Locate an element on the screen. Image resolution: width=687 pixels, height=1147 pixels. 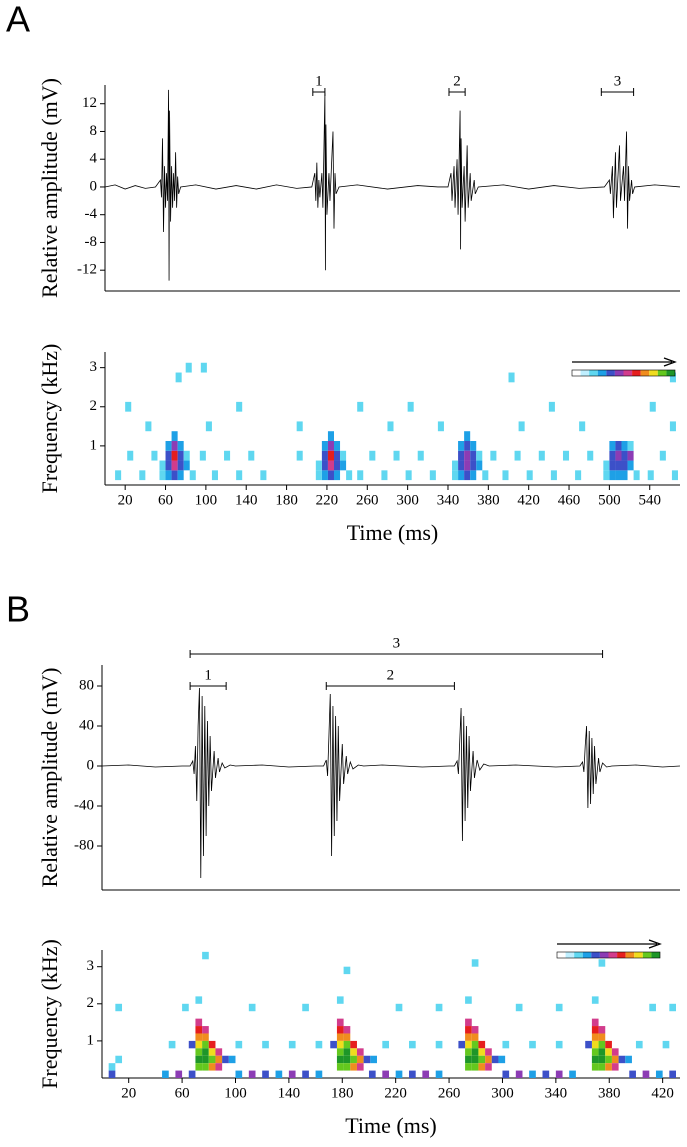
x-tick-label: 460 is located at coordinates (569, 500).